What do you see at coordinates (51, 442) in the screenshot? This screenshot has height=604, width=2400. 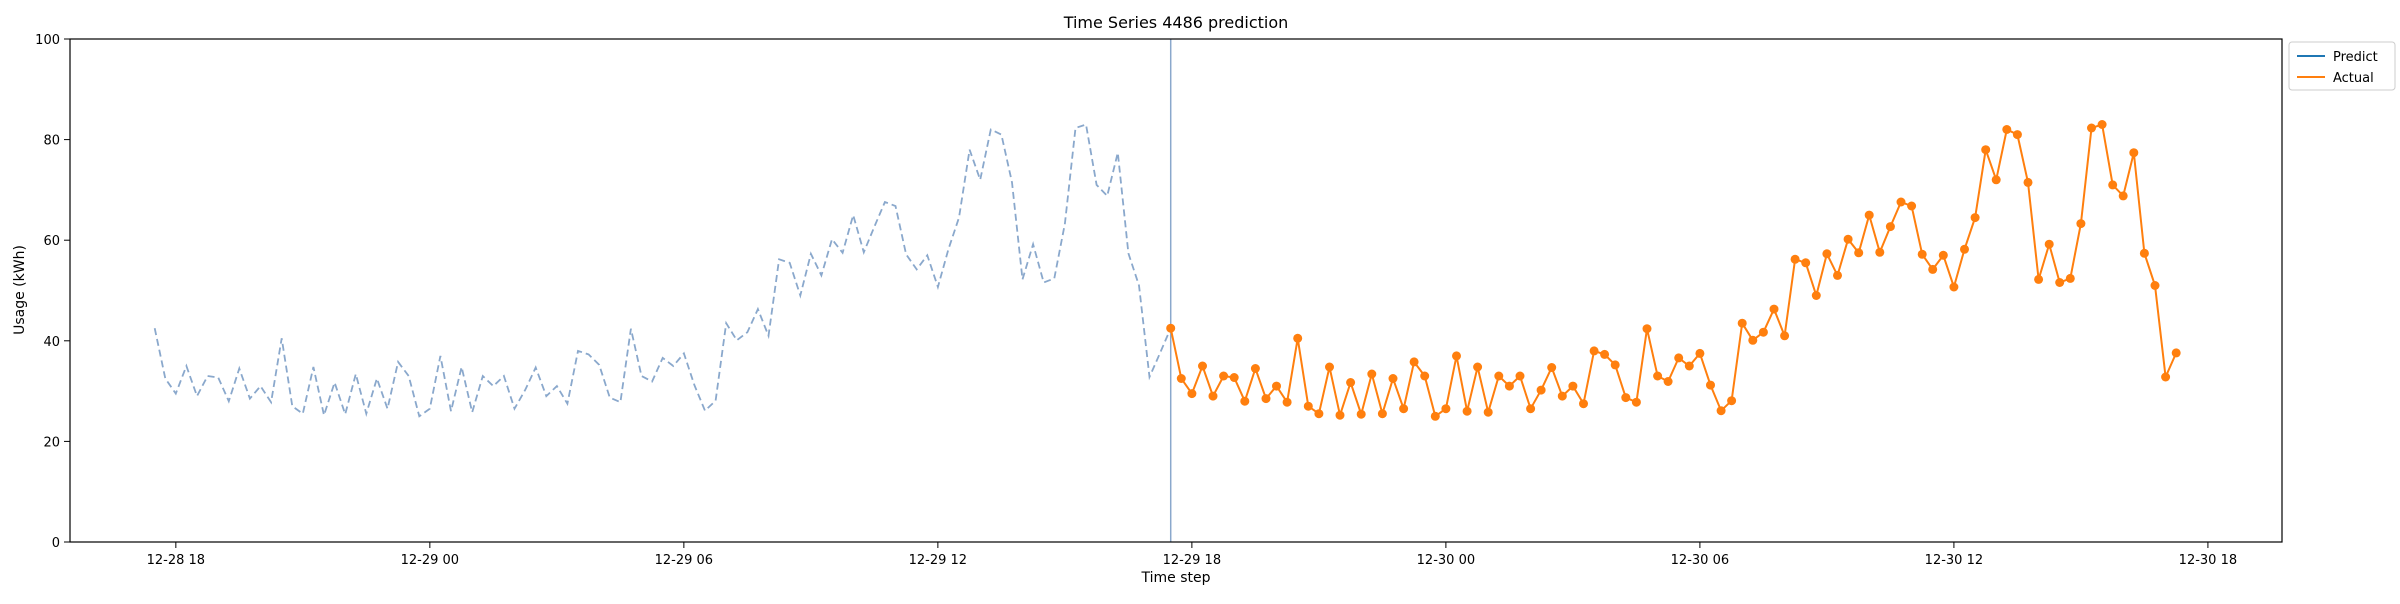 I see `y-tick-label: 20` at bounding box center [51, 442].